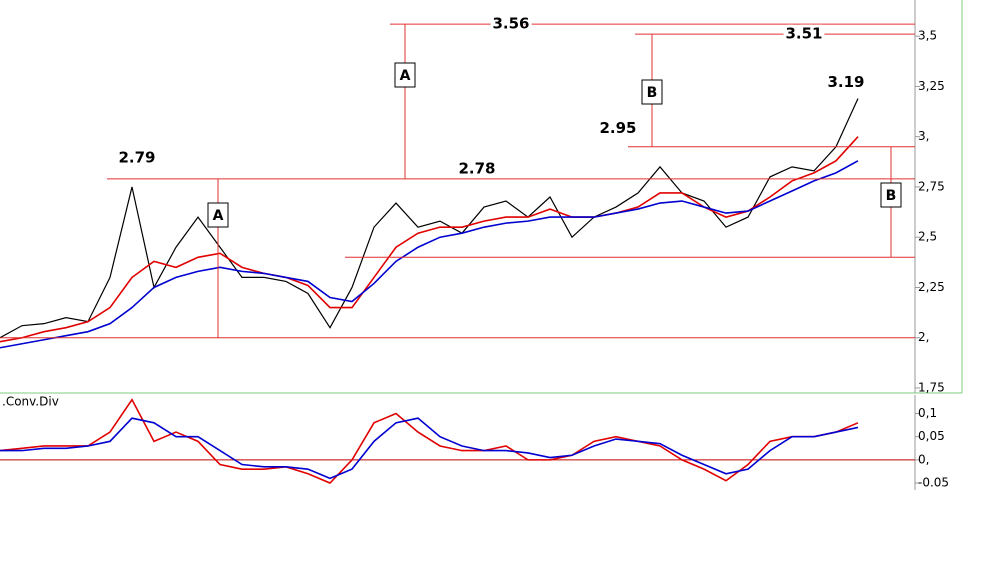 Image resolution: width=1000 pixels, height=562 pixels. I want to click on y-tick-label: 2,5, so click(927, 237).